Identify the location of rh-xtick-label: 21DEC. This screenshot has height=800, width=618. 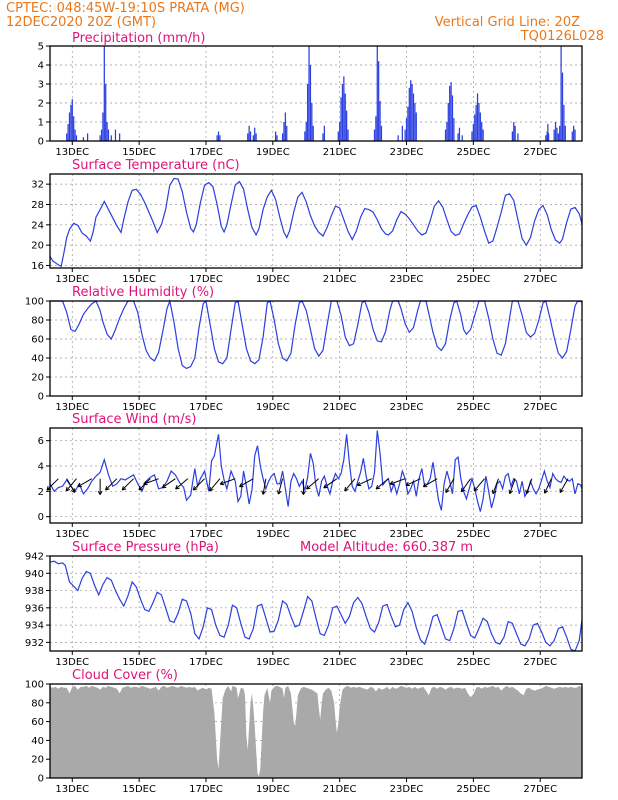
(340, 407).